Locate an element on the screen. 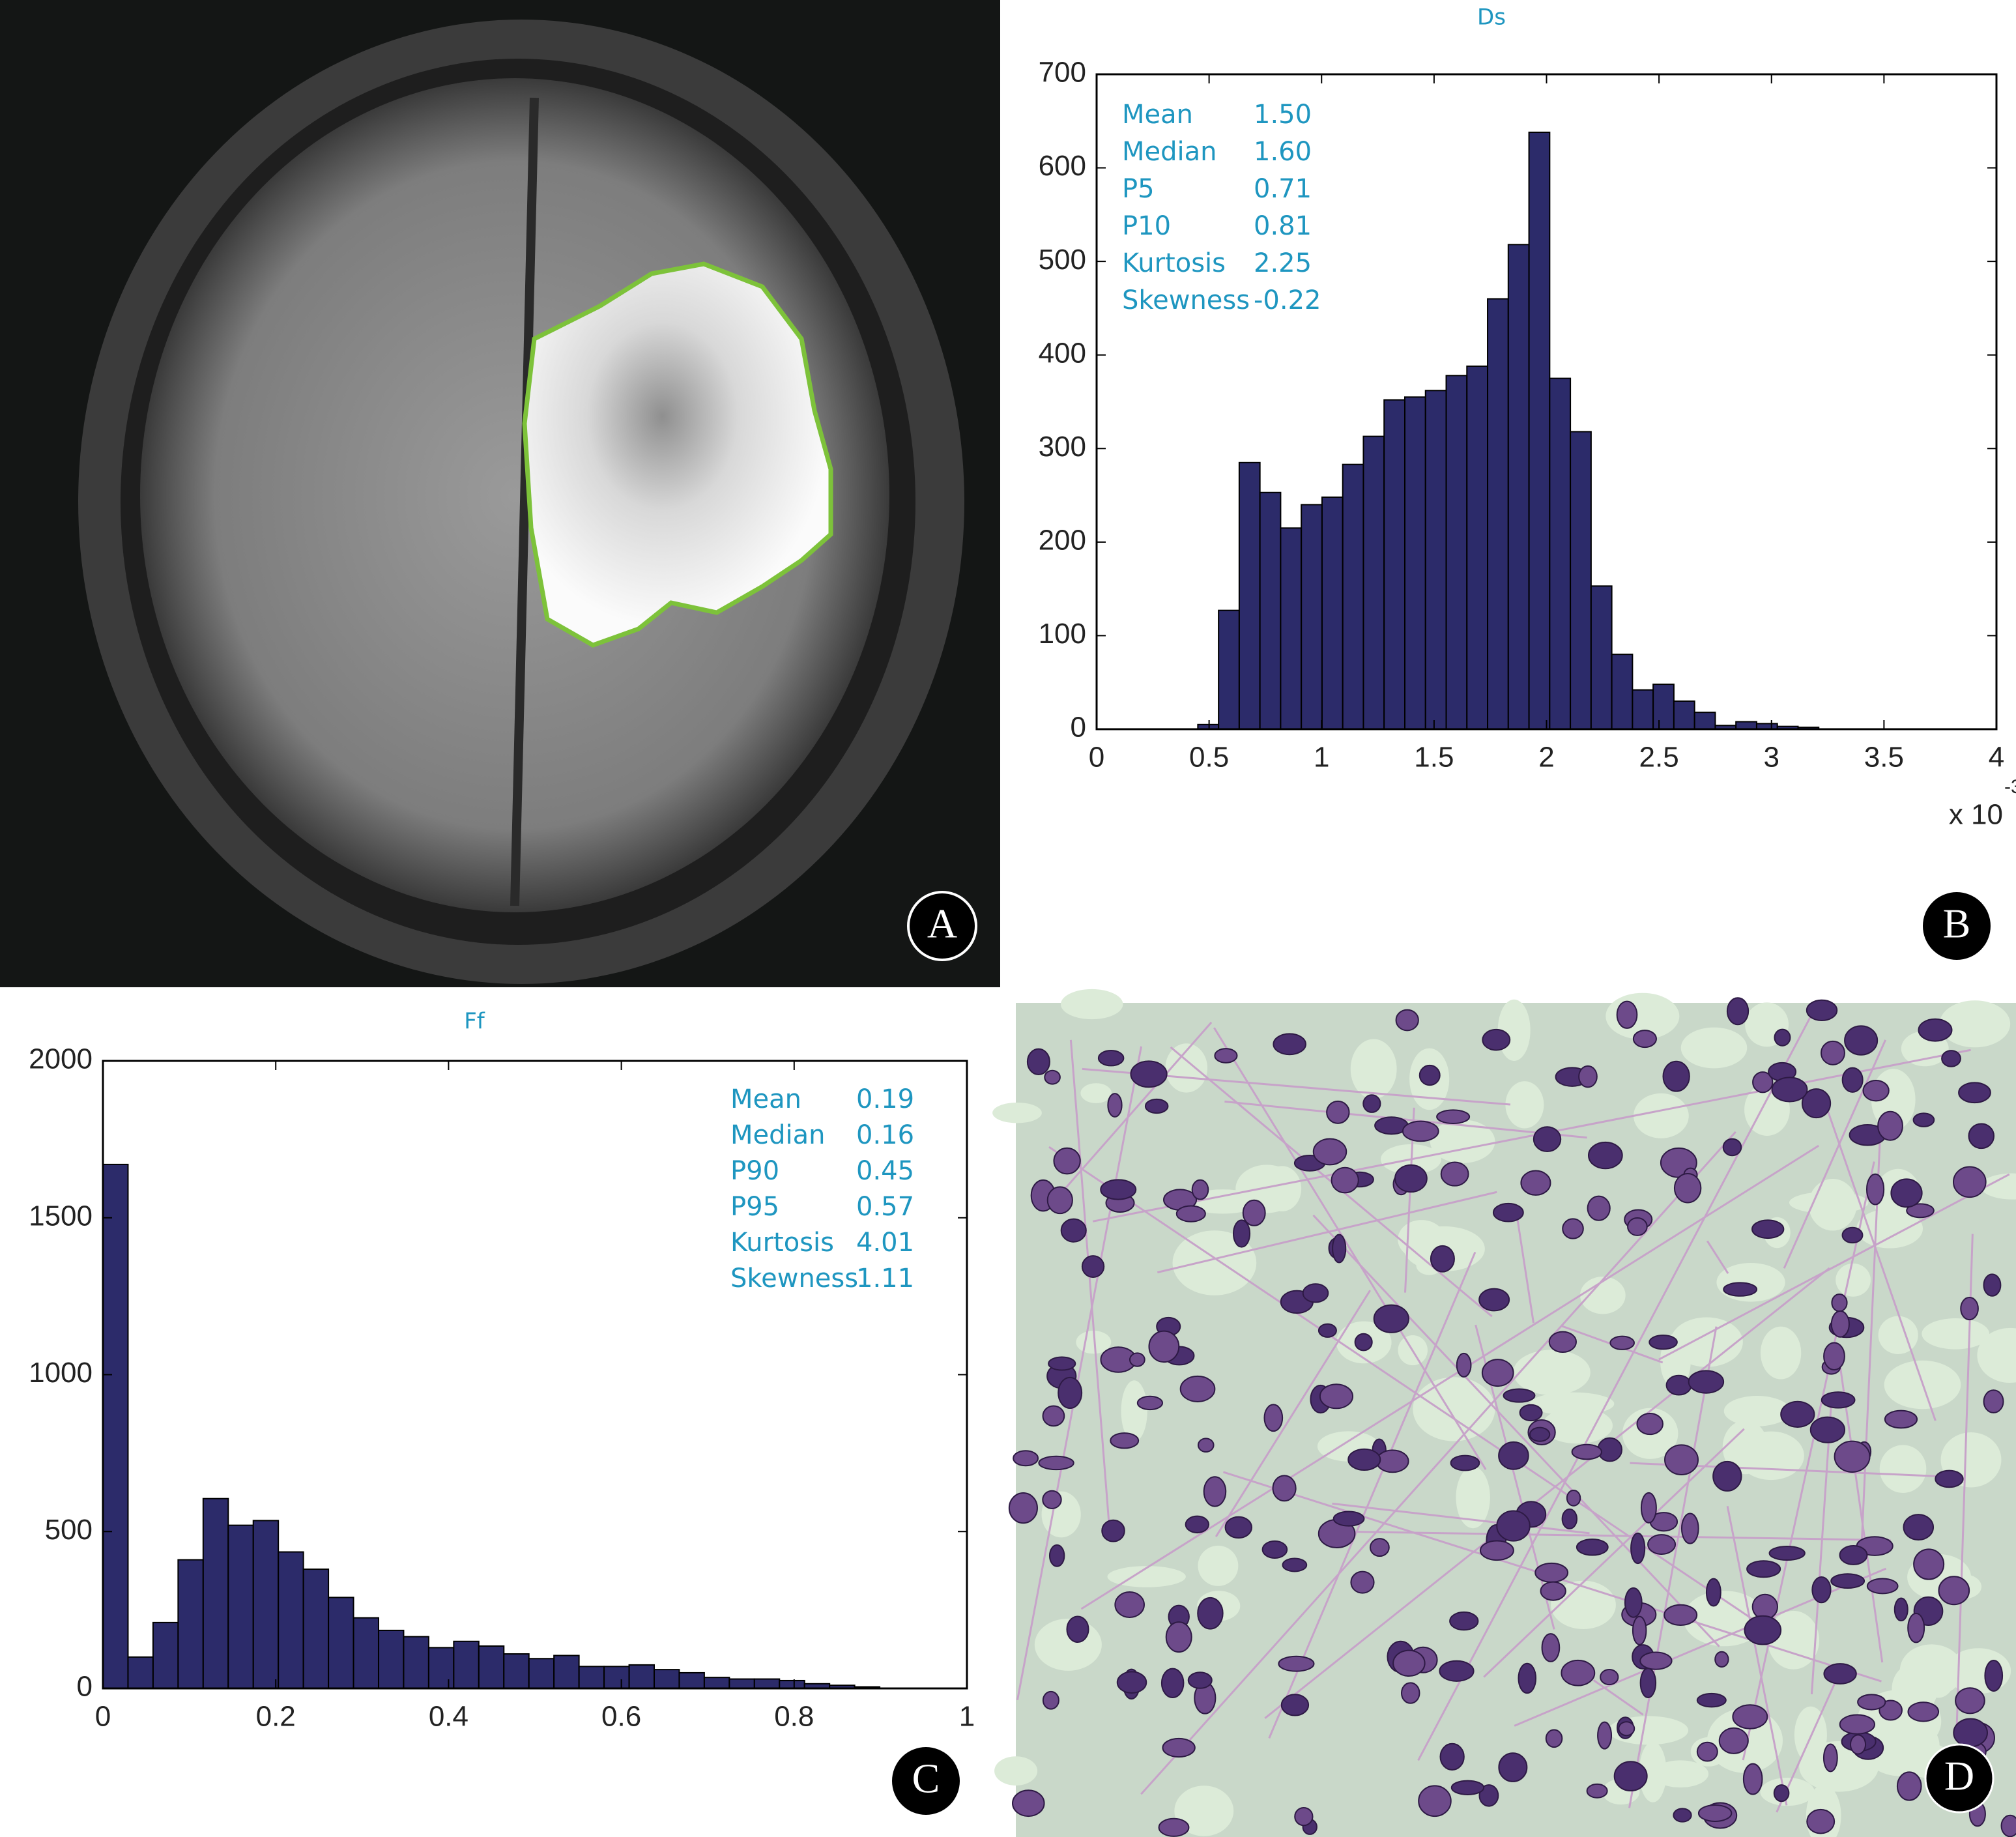 The height and width of the screenshot is (1837, 2016). panel-label-a: A is located at coordinates (942, 926).